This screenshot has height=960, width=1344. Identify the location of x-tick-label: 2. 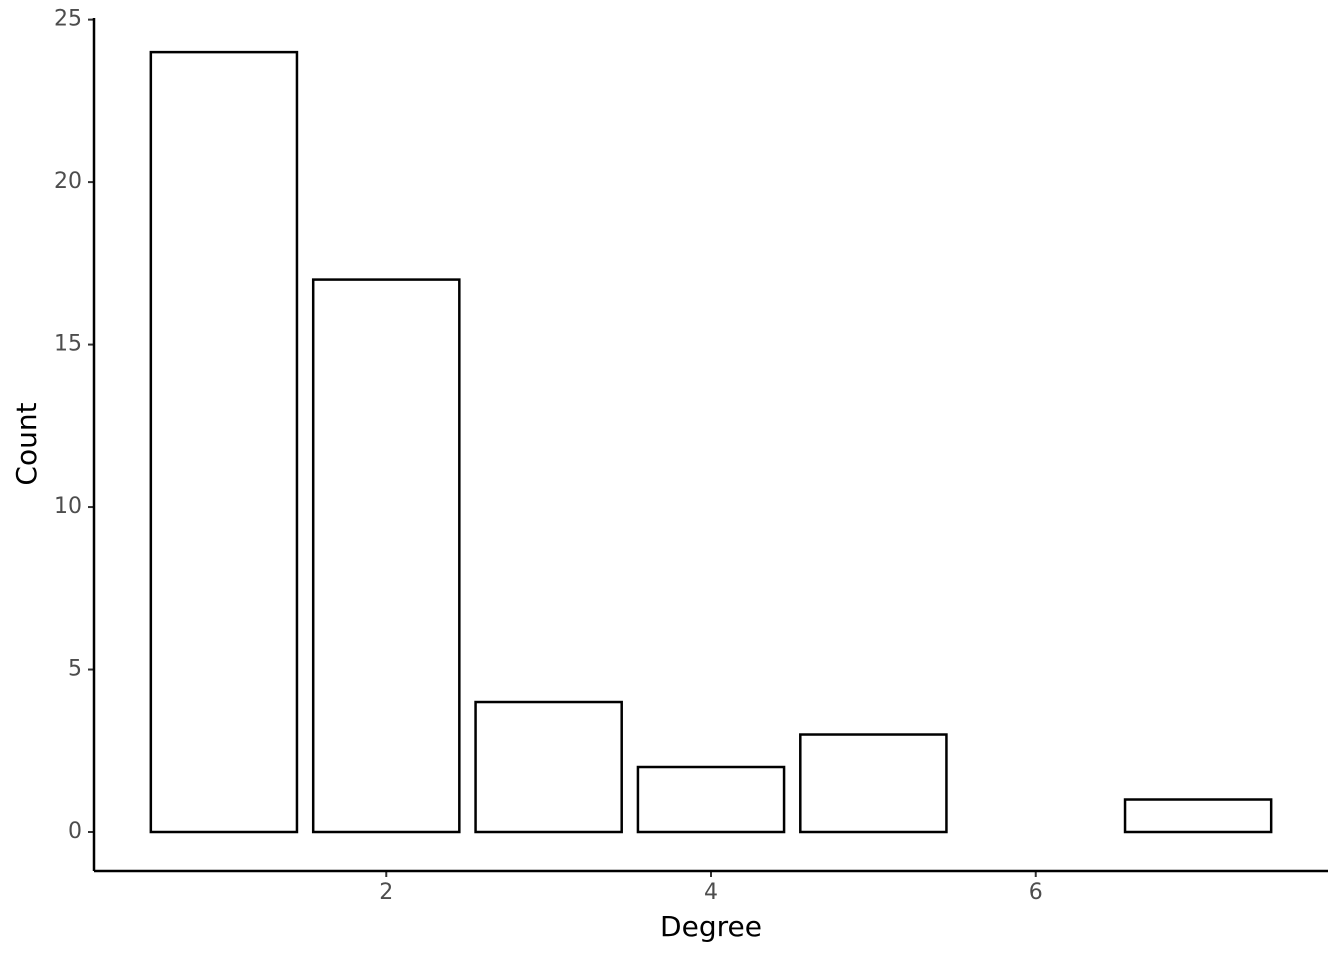
(386, 892).